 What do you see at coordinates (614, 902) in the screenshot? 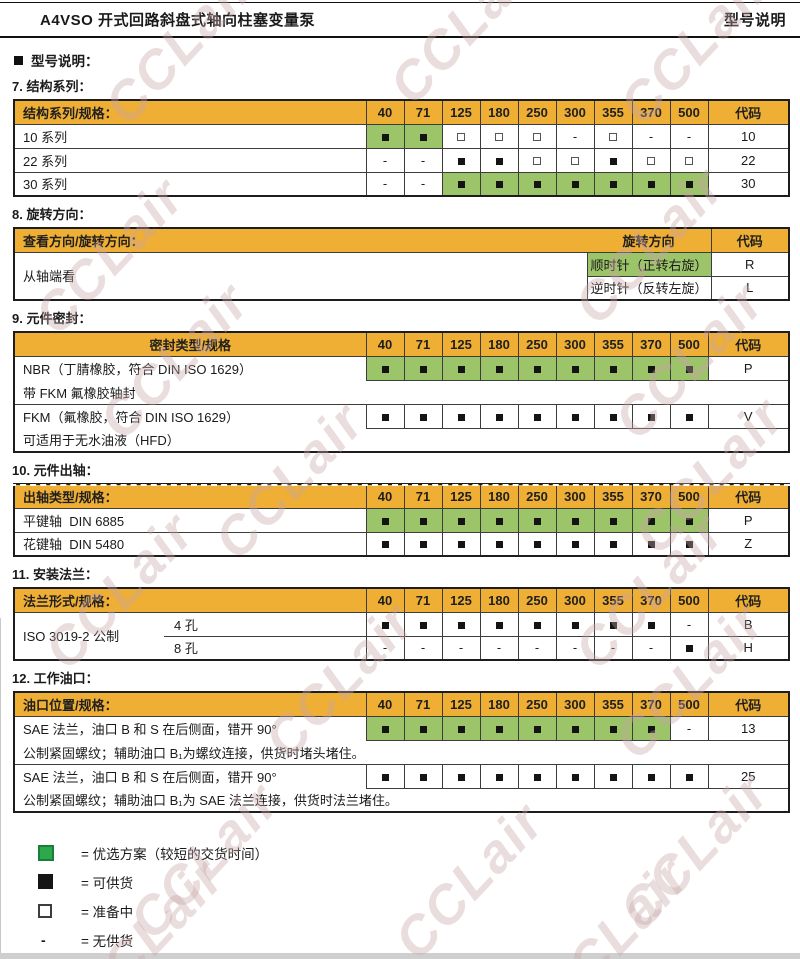
I see `watermark-text: CCLair` at bounding box center [614, 902].